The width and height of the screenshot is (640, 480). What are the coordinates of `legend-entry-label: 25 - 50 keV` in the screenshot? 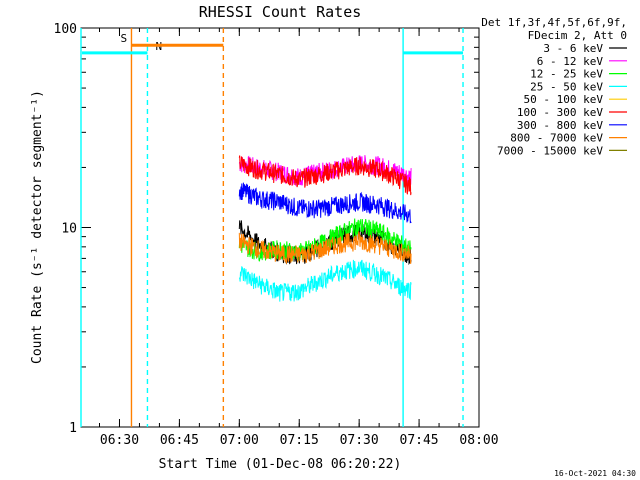 It's located at (566, 86).